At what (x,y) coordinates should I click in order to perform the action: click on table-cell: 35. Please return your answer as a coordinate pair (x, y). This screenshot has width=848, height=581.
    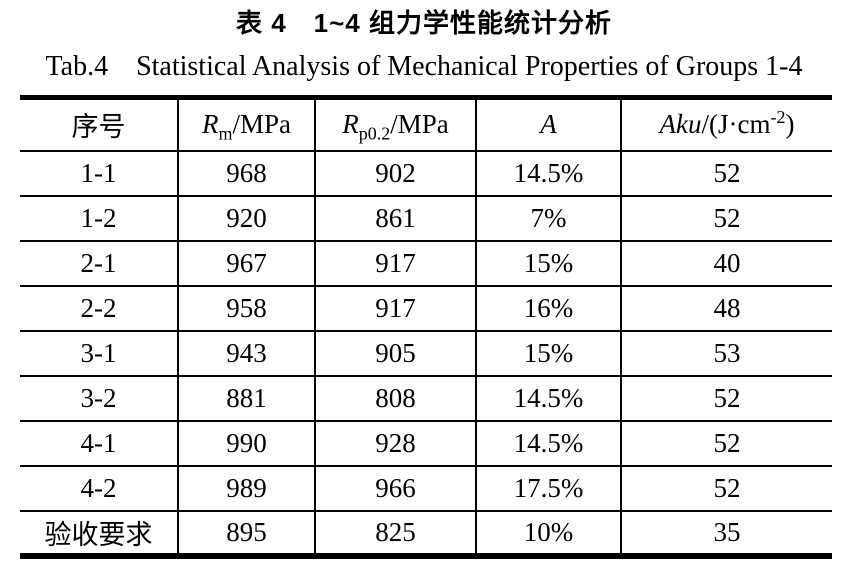
    Looking at the image, I should click on (726, 533).